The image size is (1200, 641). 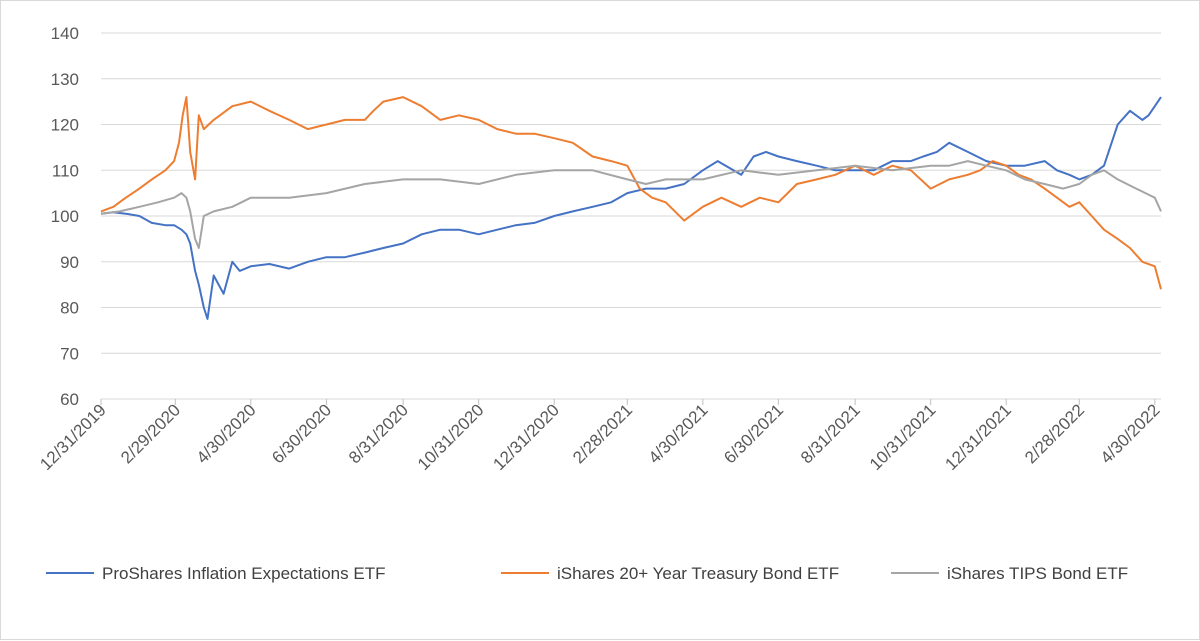 I want to click on y-tick-label: 120, so click(x=65, y=125).